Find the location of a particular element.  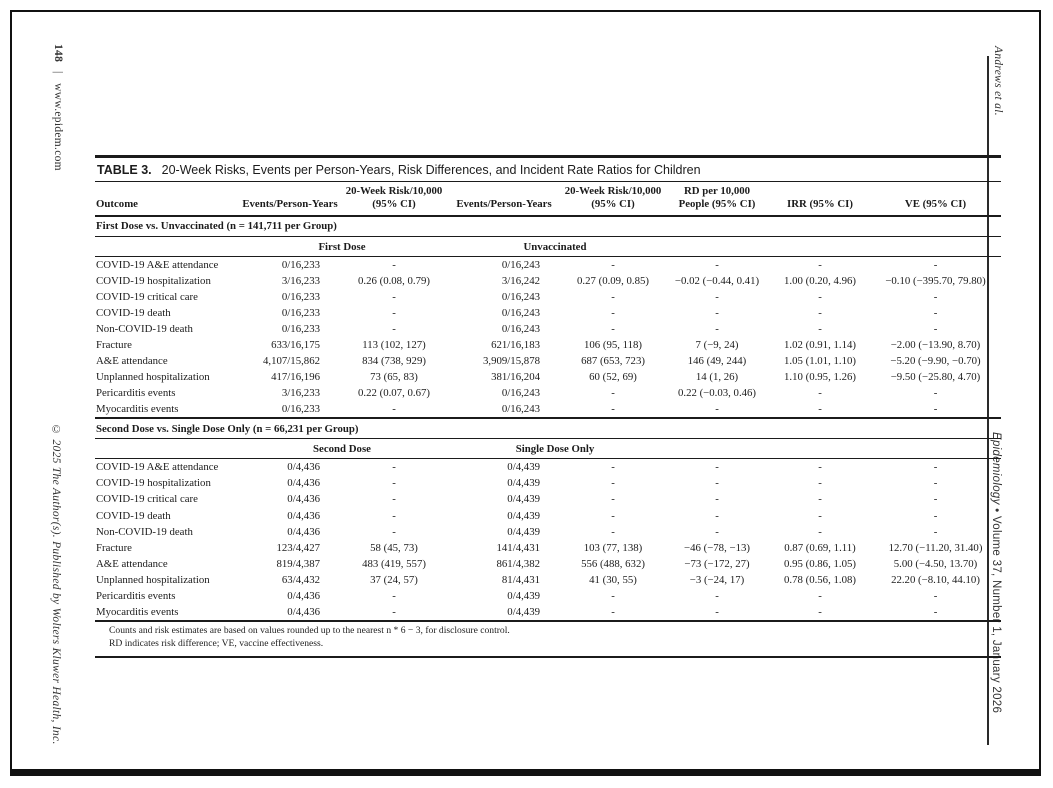

table-row: Pericarditis events 0/4,436 - 0/4,439 - - - - is located at coordinates (548, 596).